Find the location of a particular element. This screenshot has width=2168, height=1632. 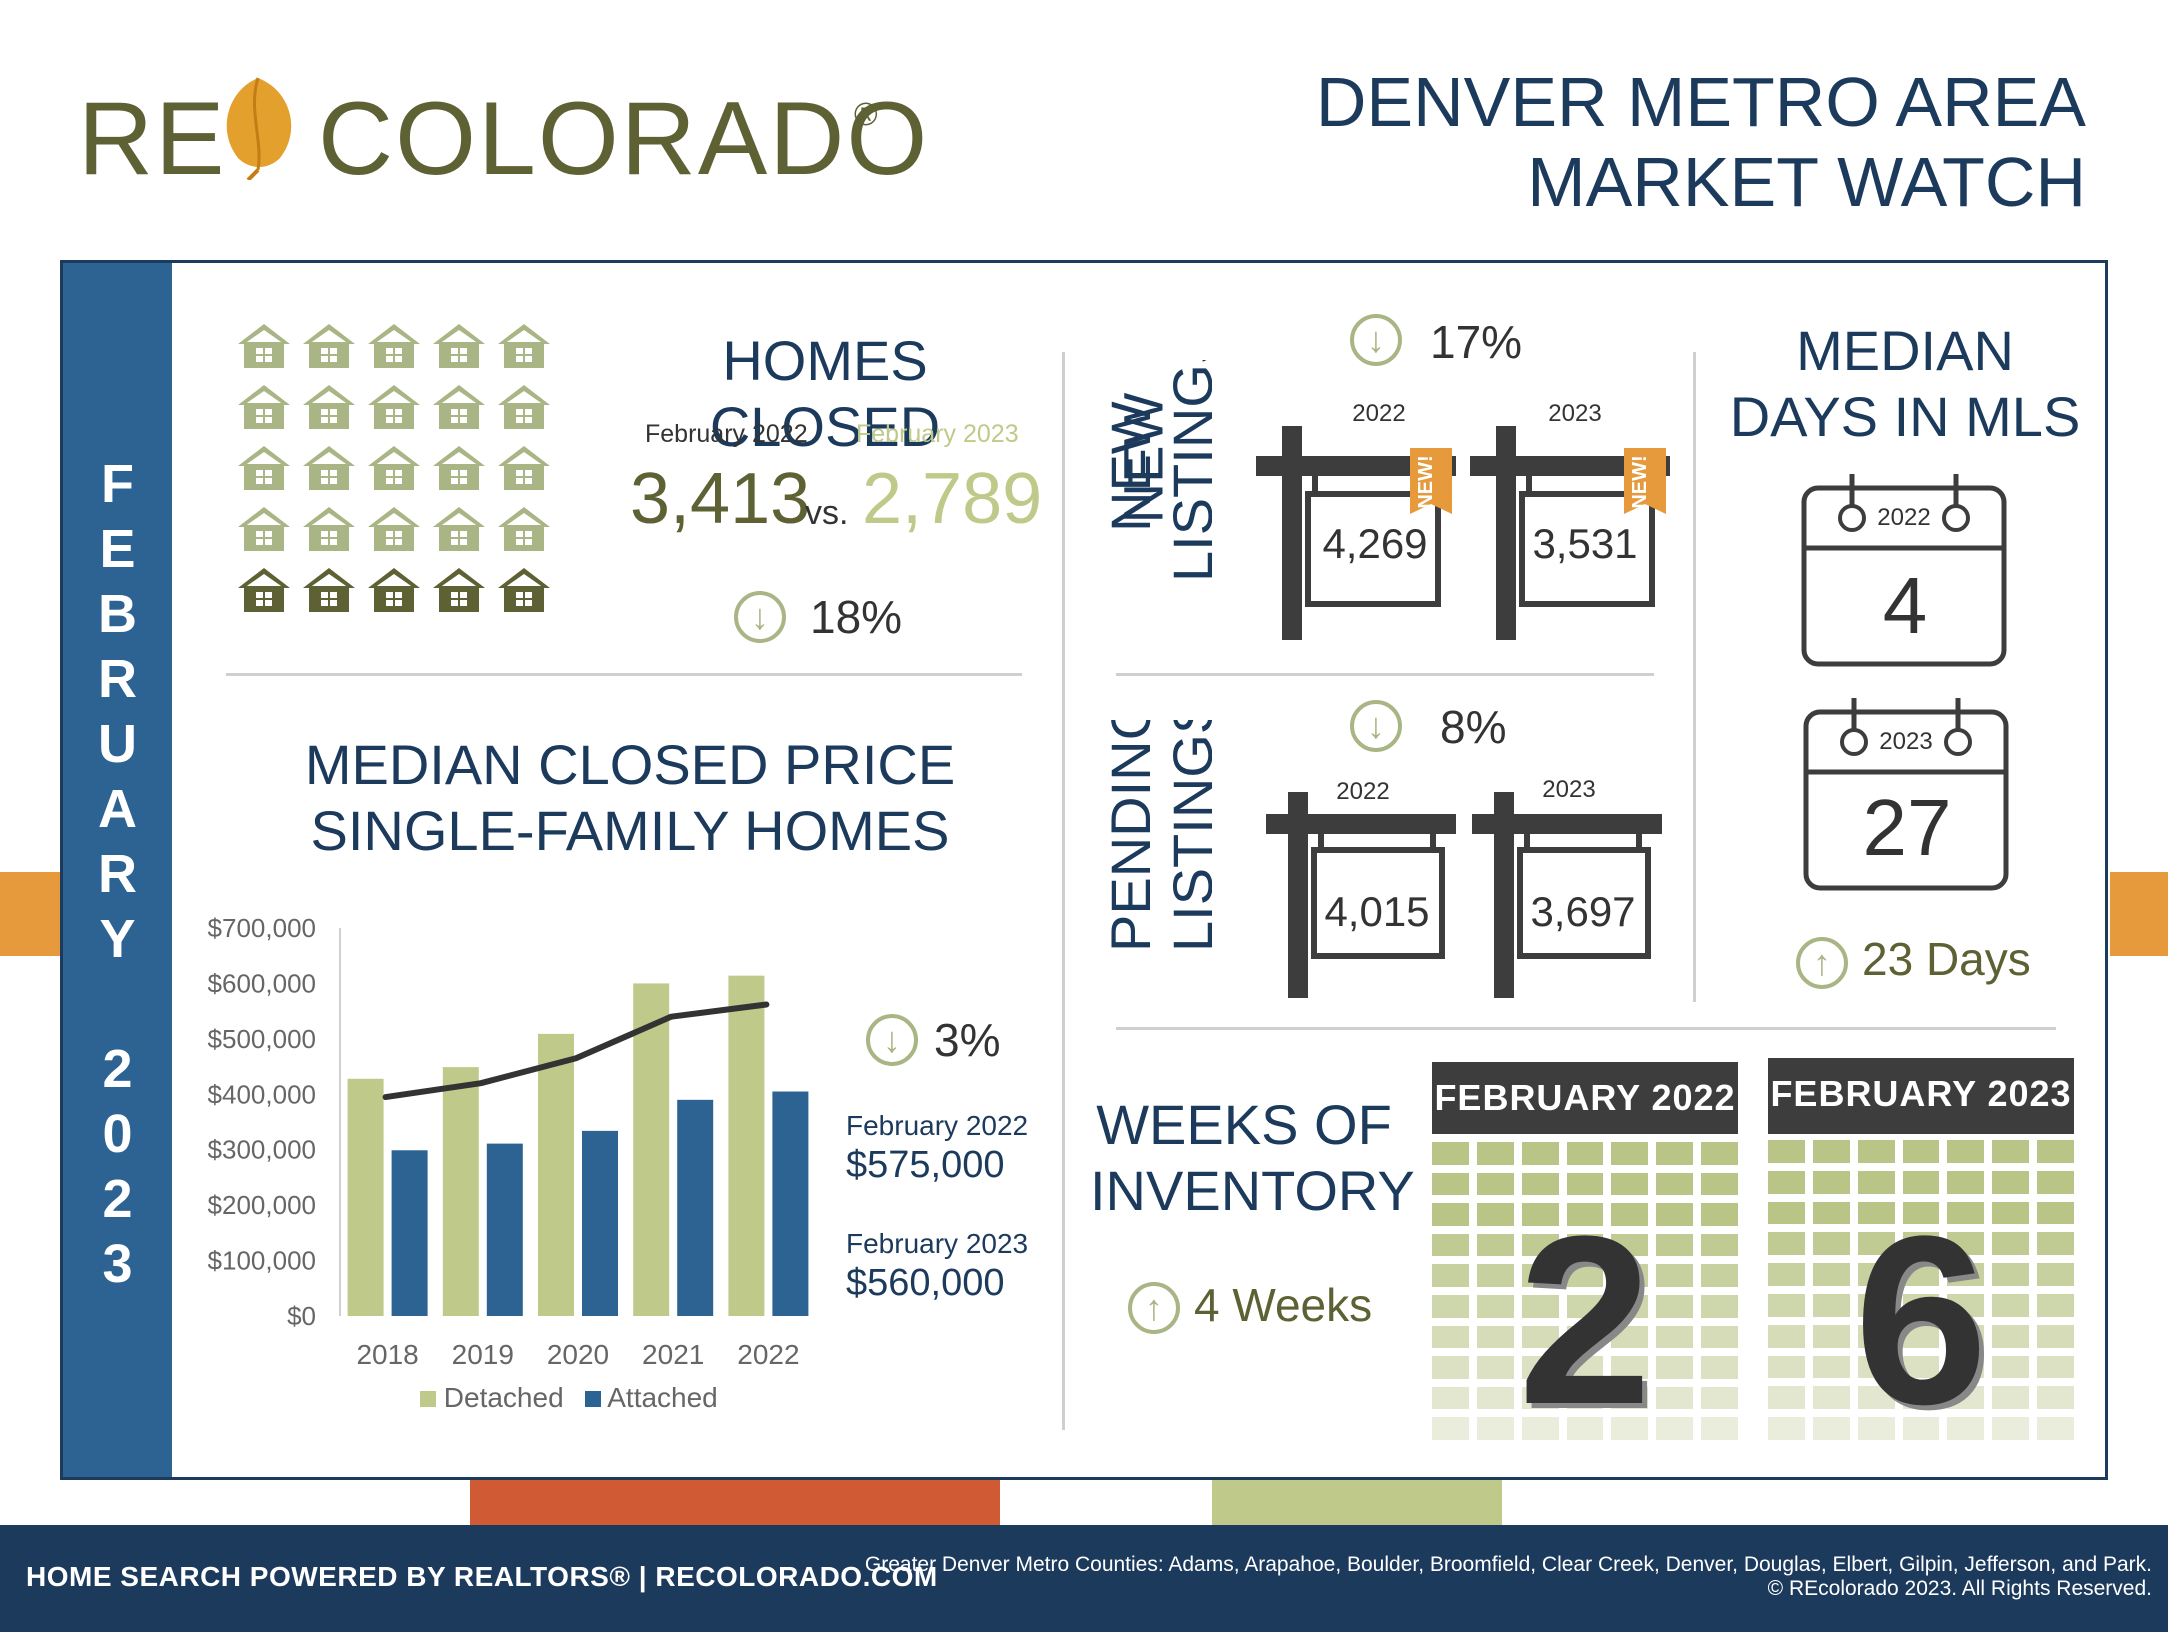

median-price-change: 3% is located at coordinates (967, 1040).